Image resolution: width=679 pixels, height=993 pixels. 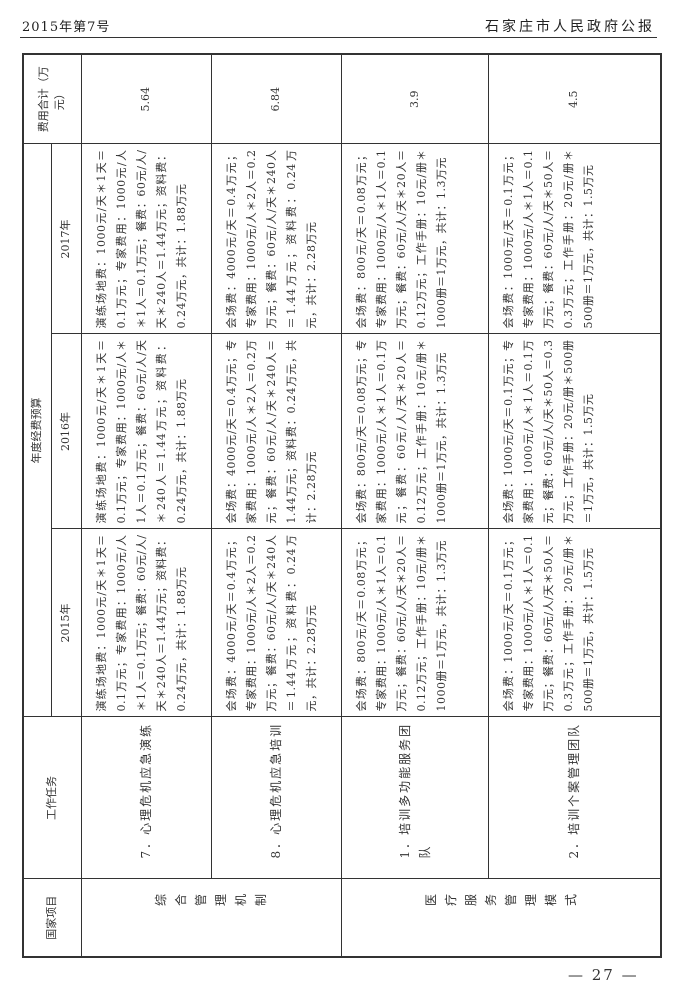 I want to click on header-total: 费用合计（万元）, so click(x=52, y=99).